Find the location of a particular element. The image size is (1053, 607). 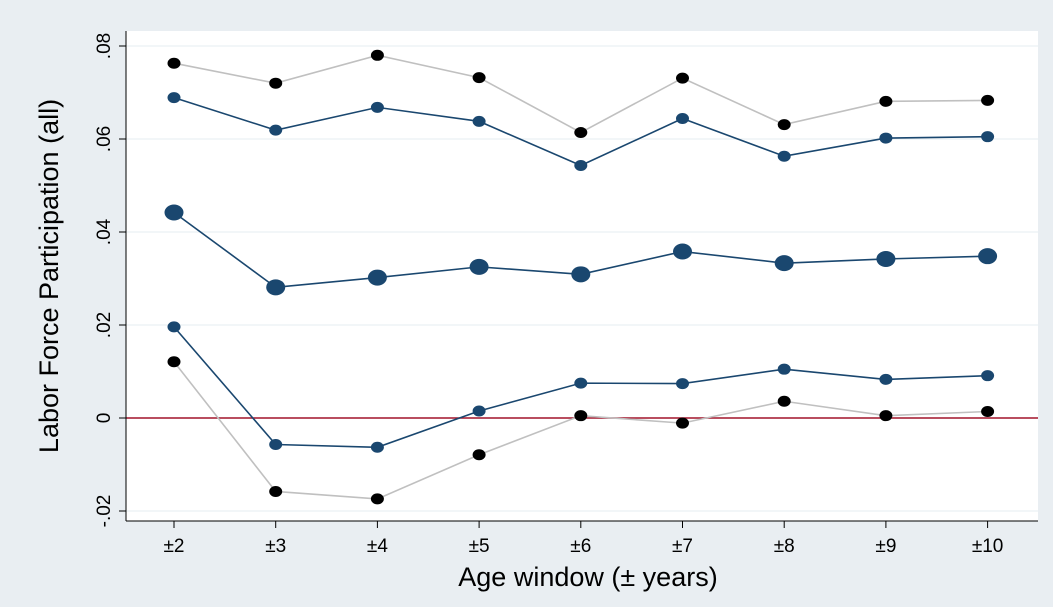

x-tick-label: ±5 is located at coordinates (479, 546).